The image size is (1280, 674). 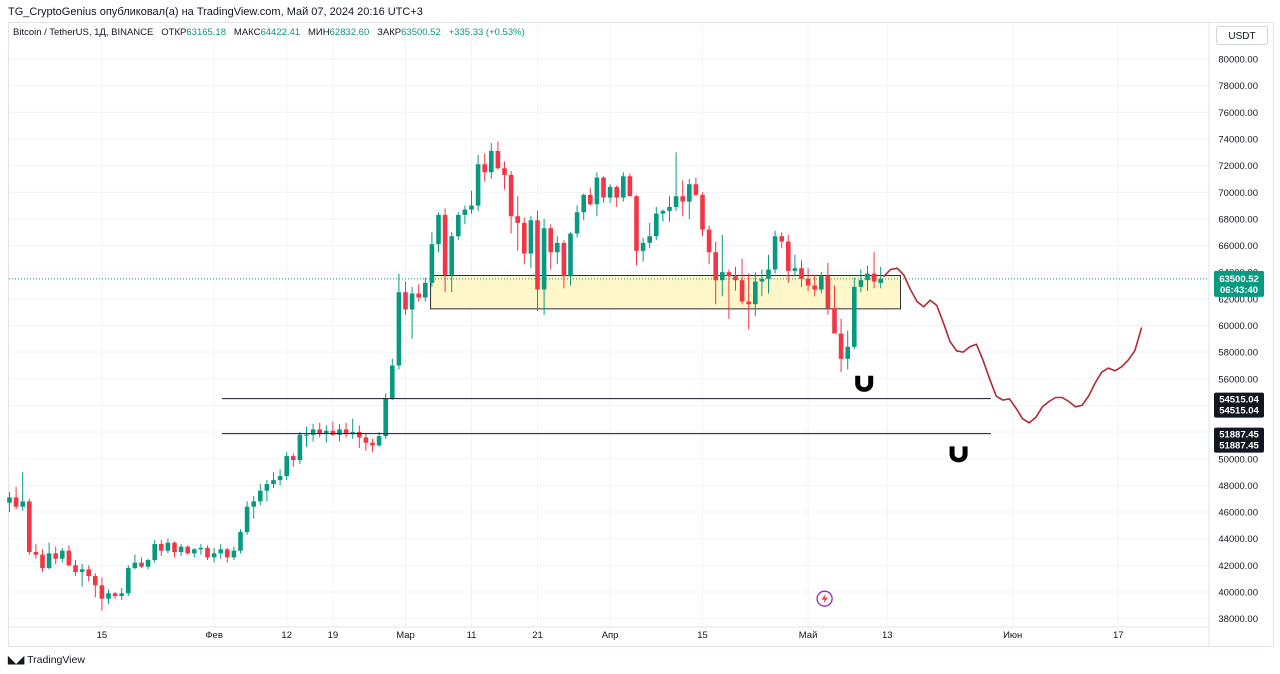 I want to click on price-tag-box, so click(x=1239, y=283).